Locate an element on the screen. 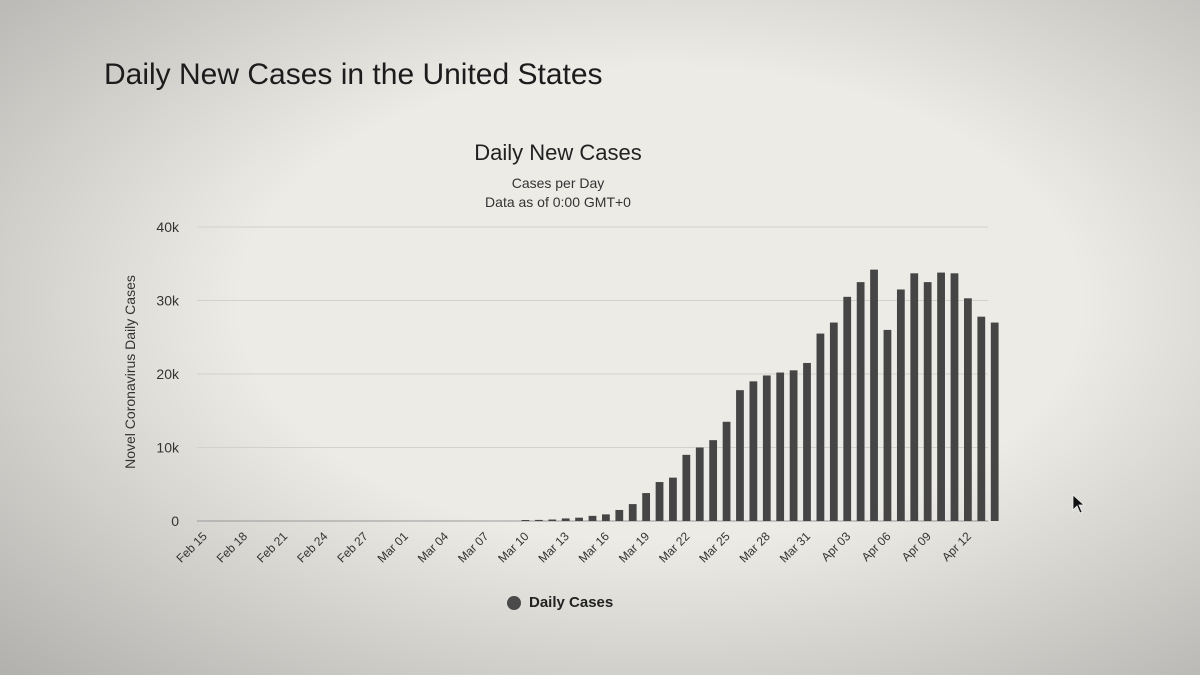 The height and width of the screenshot is (675, 1200). x-tick-label: Apr 09 is located at coordinates (916, 546).